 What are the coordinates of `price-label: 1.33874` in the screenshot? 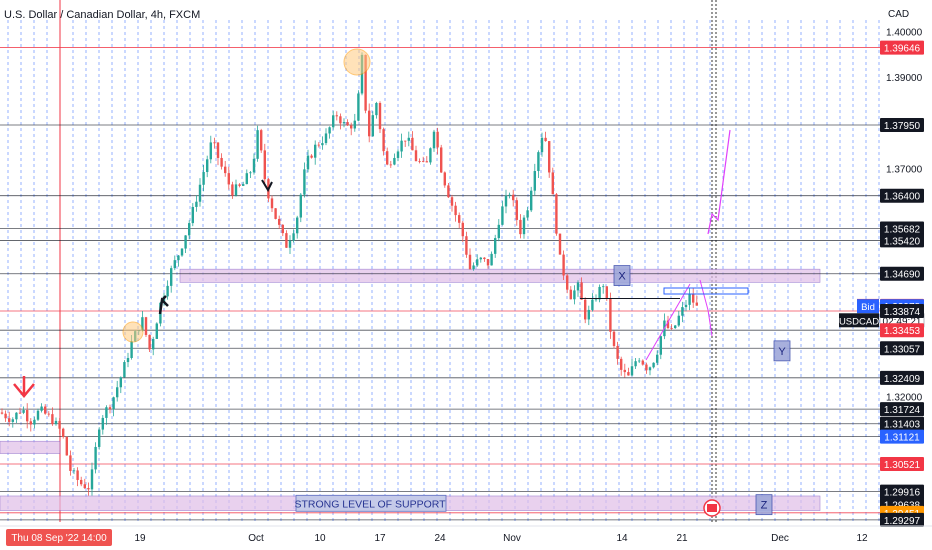 It's located at (902, 312).